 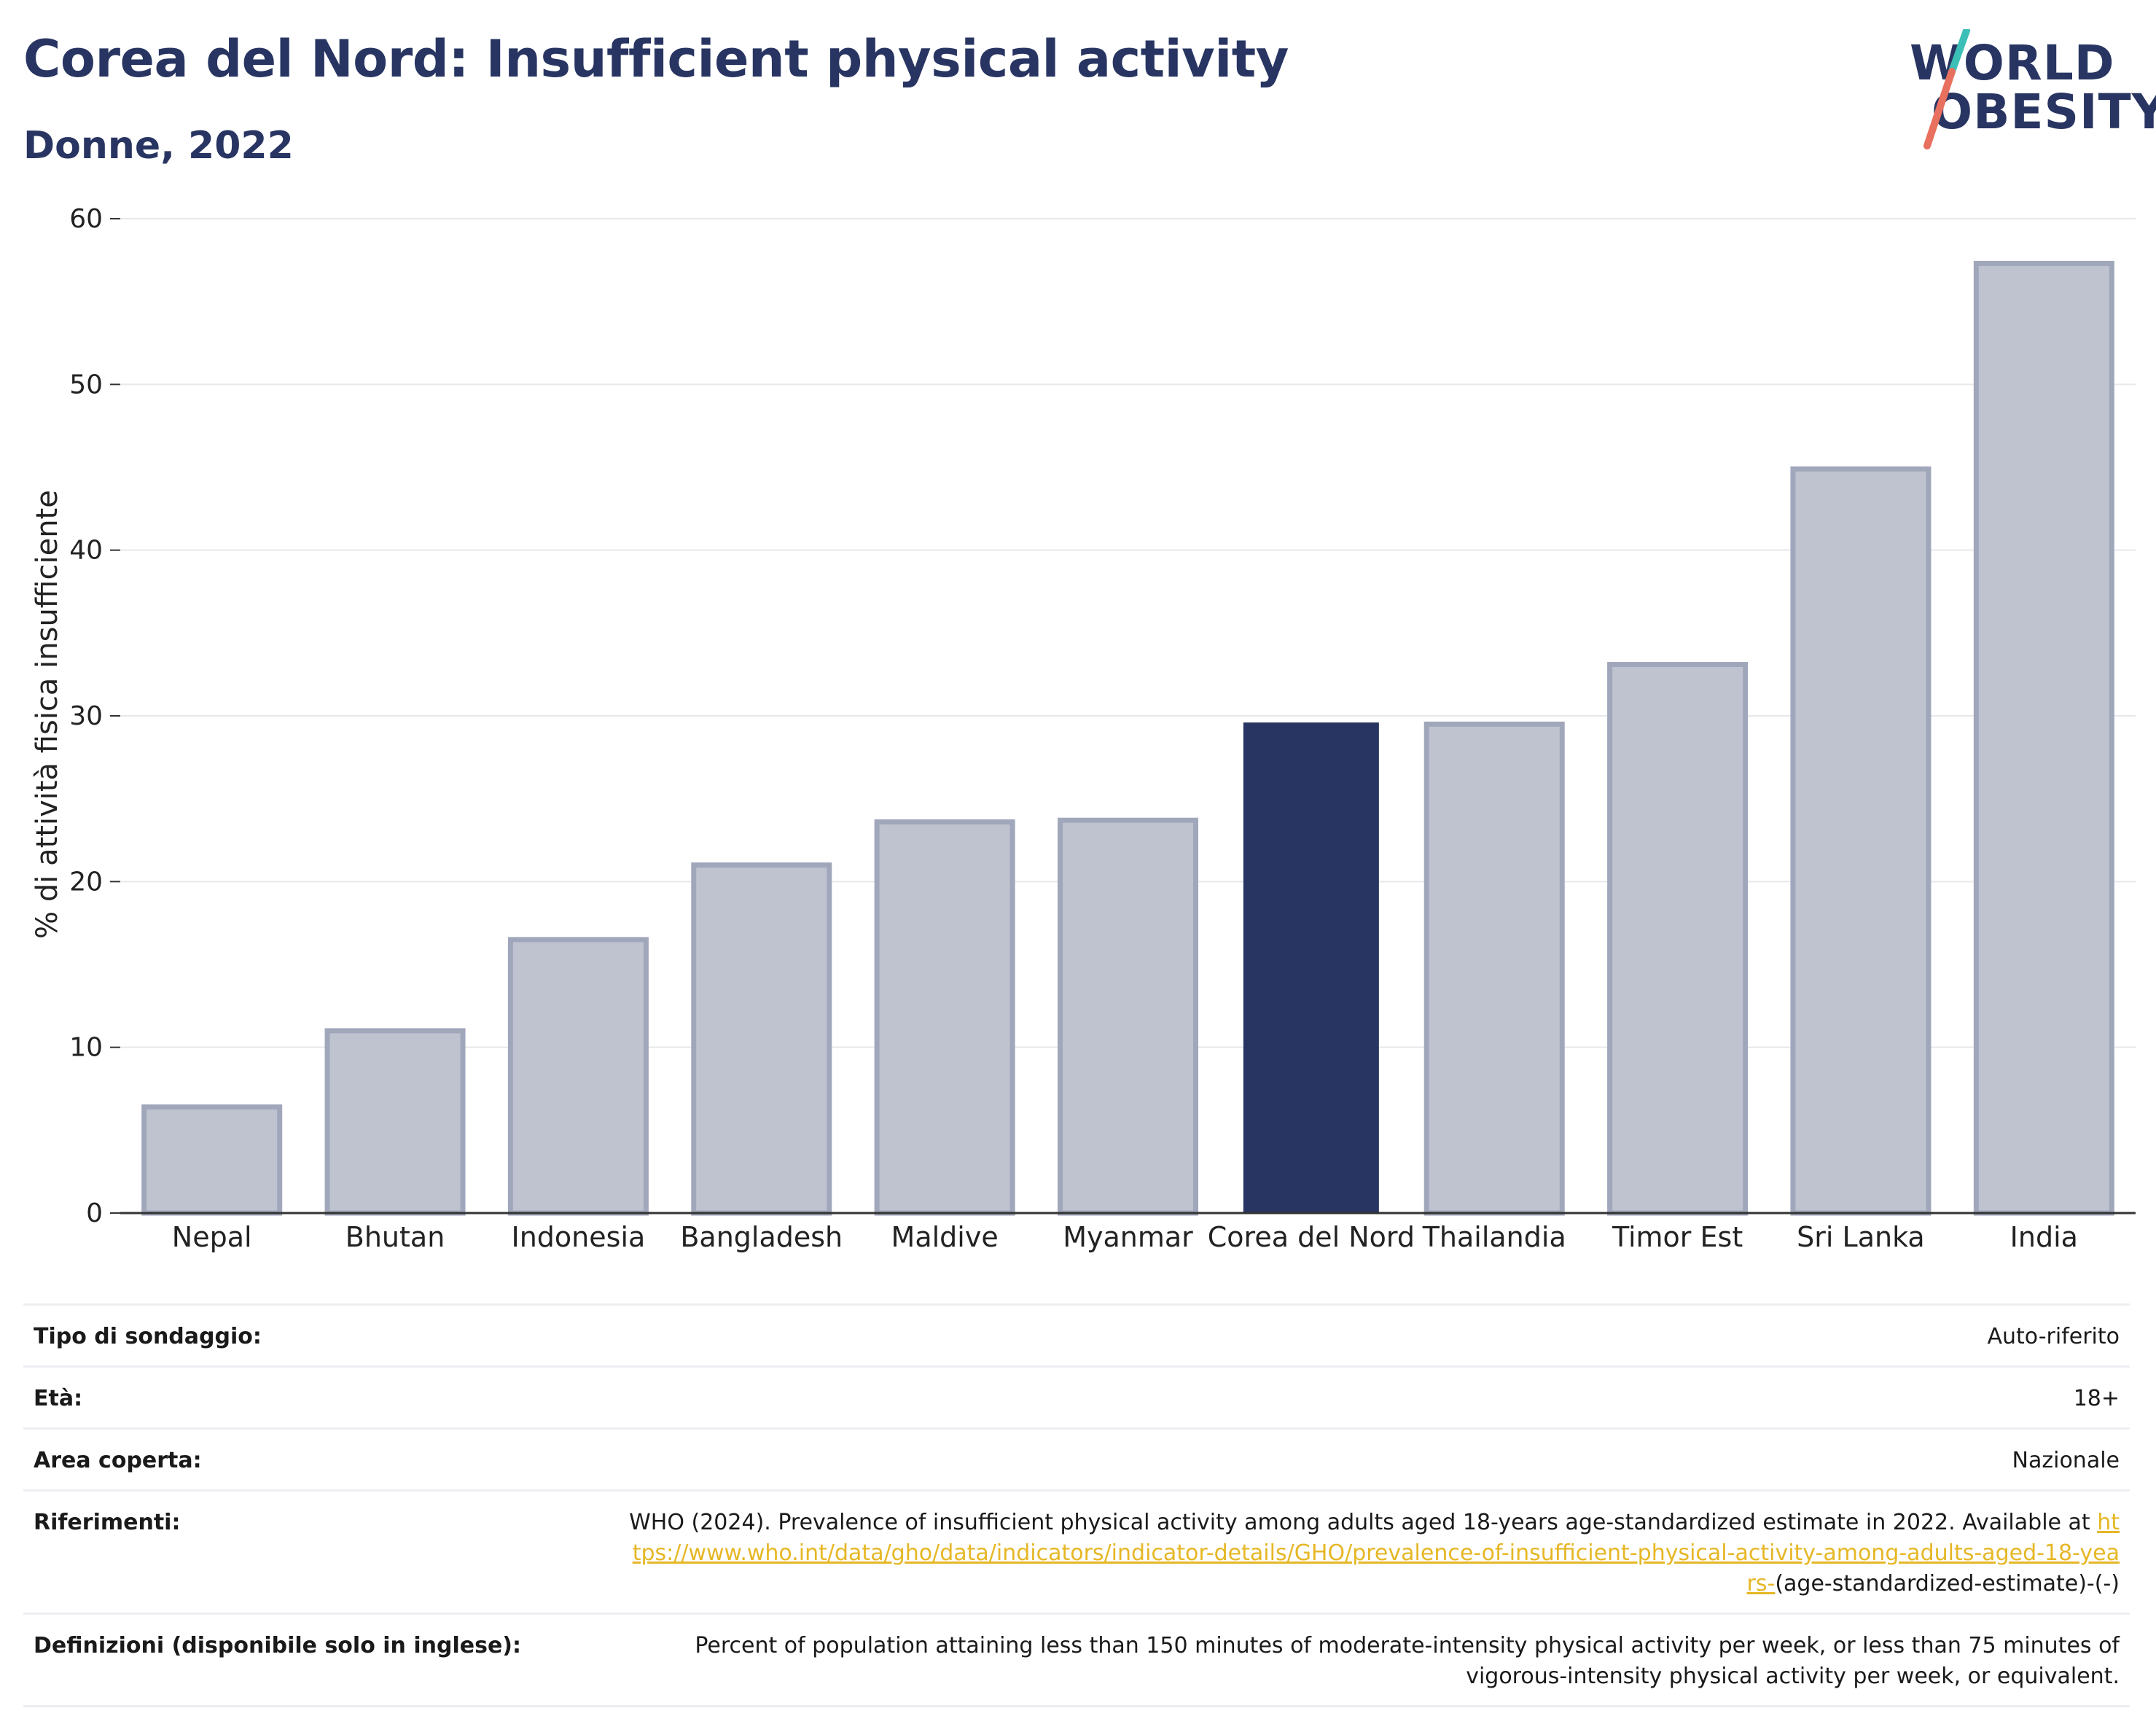 What do you see at coordinates (86, 1048) in the screenshot?
I see `y-tick-label: 10` at bounding box center [86, 1048].